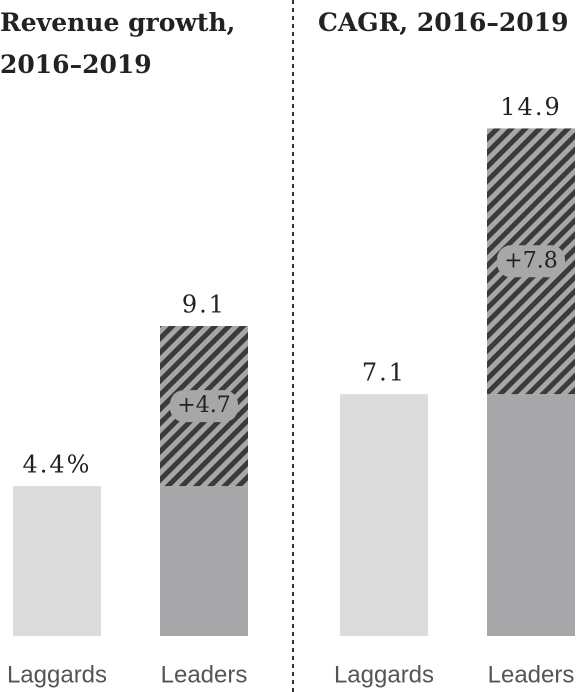 Image resolution: width=582 pixels, height=692 pixels. I want to click on total-label: 4.4%, so click(57, 465).